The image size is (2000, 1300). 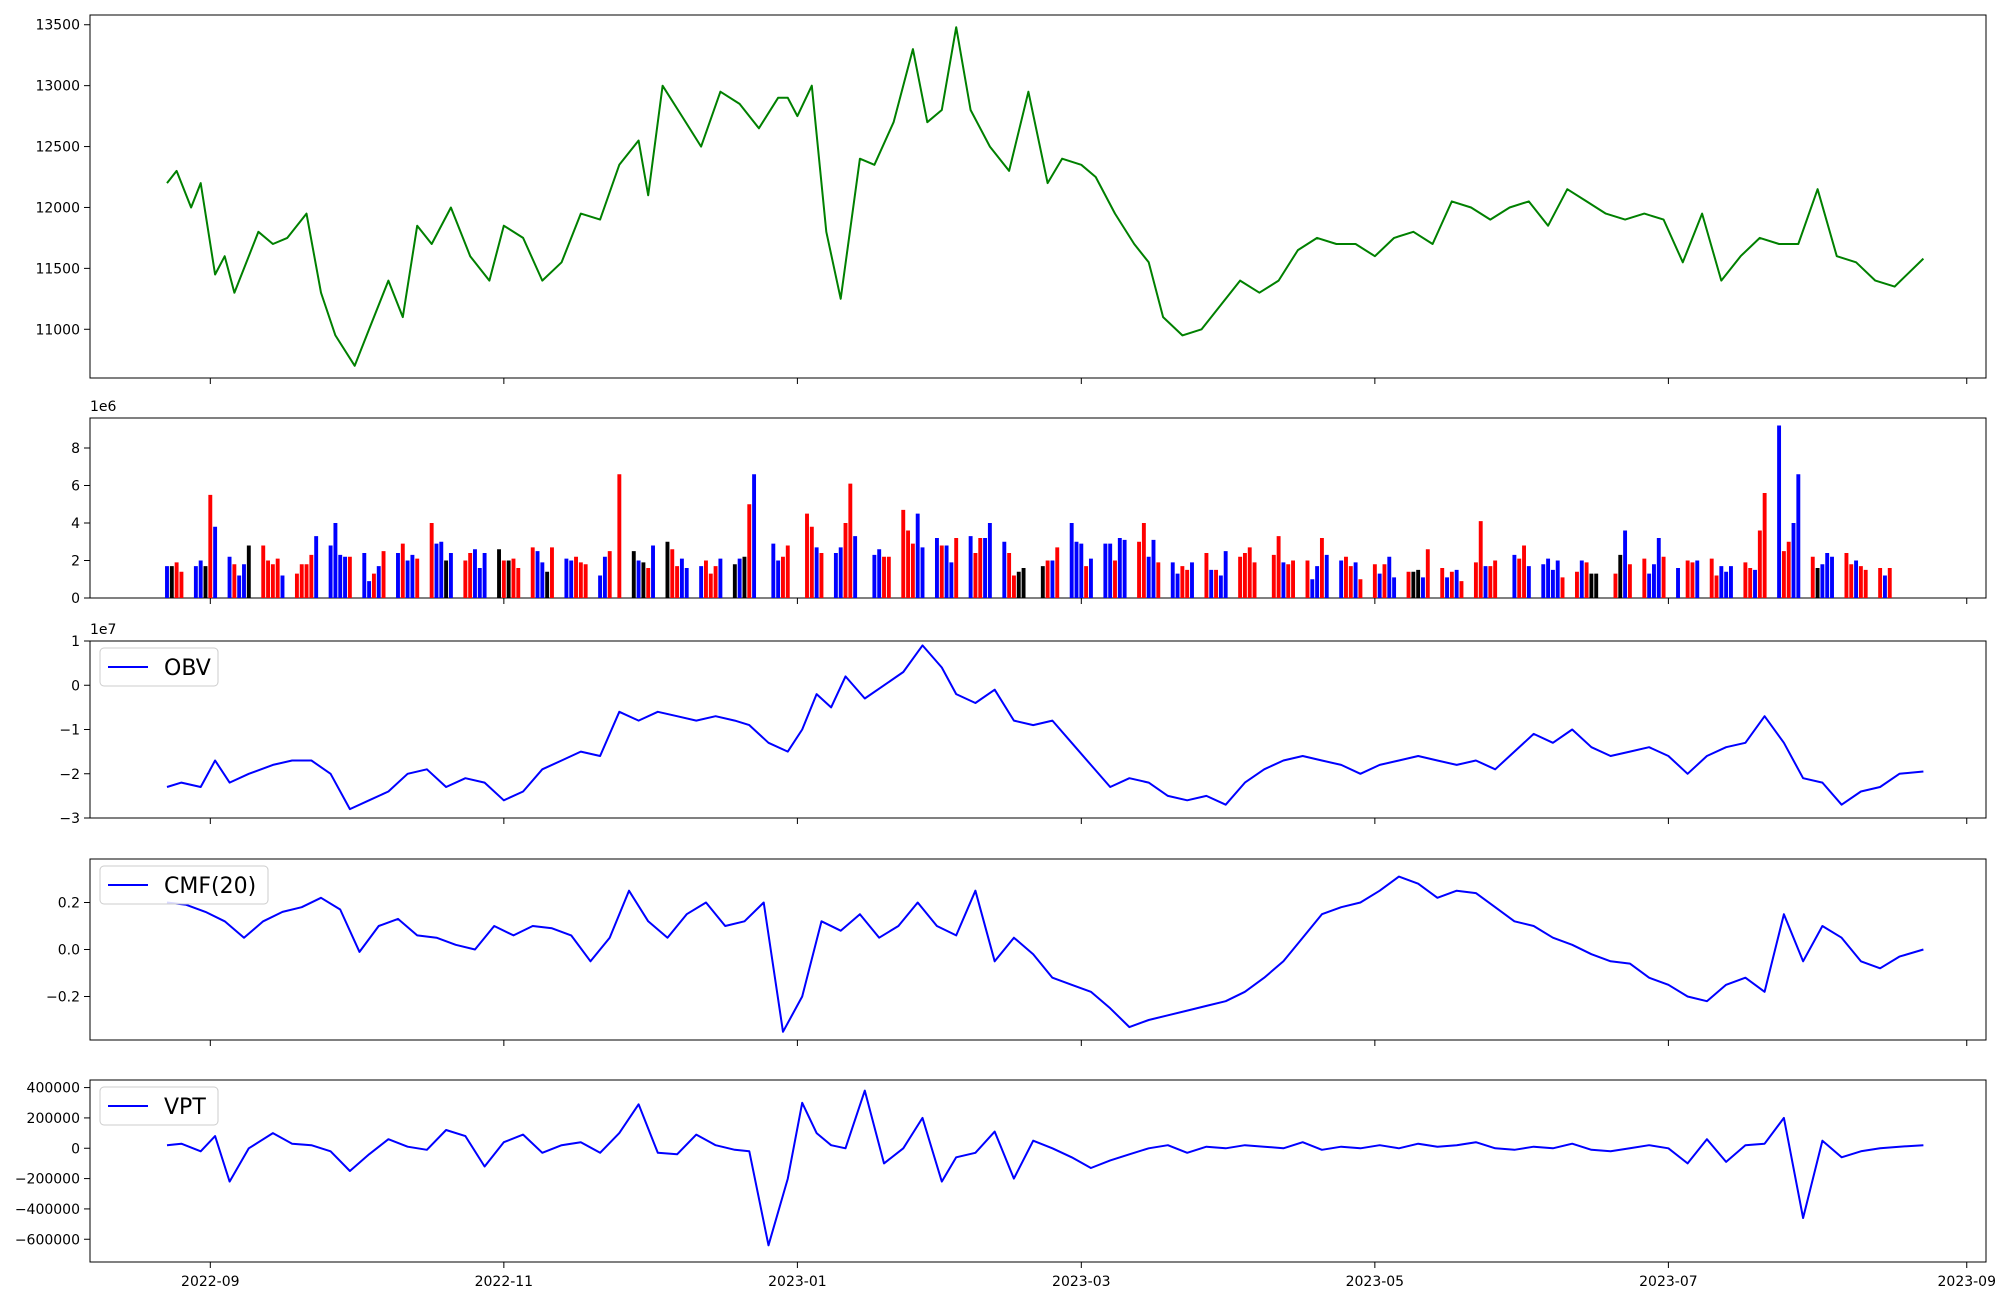 What do you see at coordinates (1038, 508) in the screenshot?
I see `axes-frame` at bounding box center [1038, 508].